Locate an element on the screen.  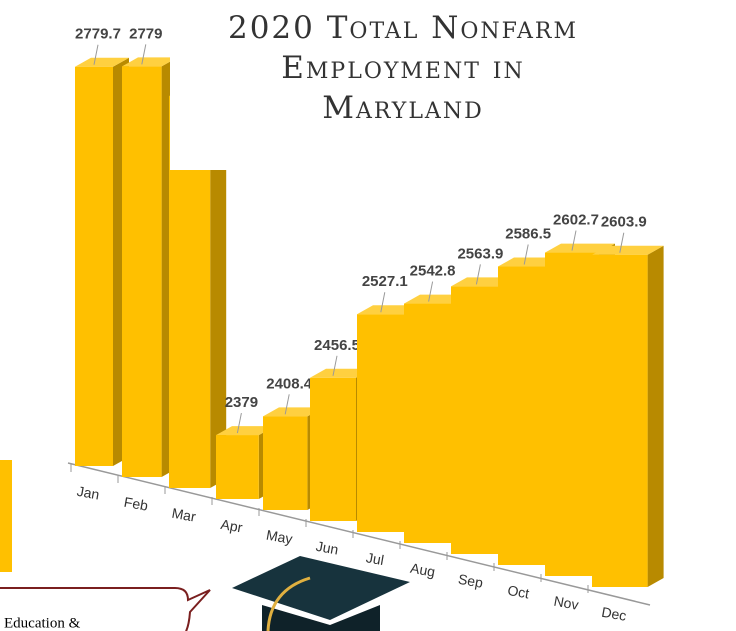
x-tick-label: Aug is located at coordinates (422, 570).